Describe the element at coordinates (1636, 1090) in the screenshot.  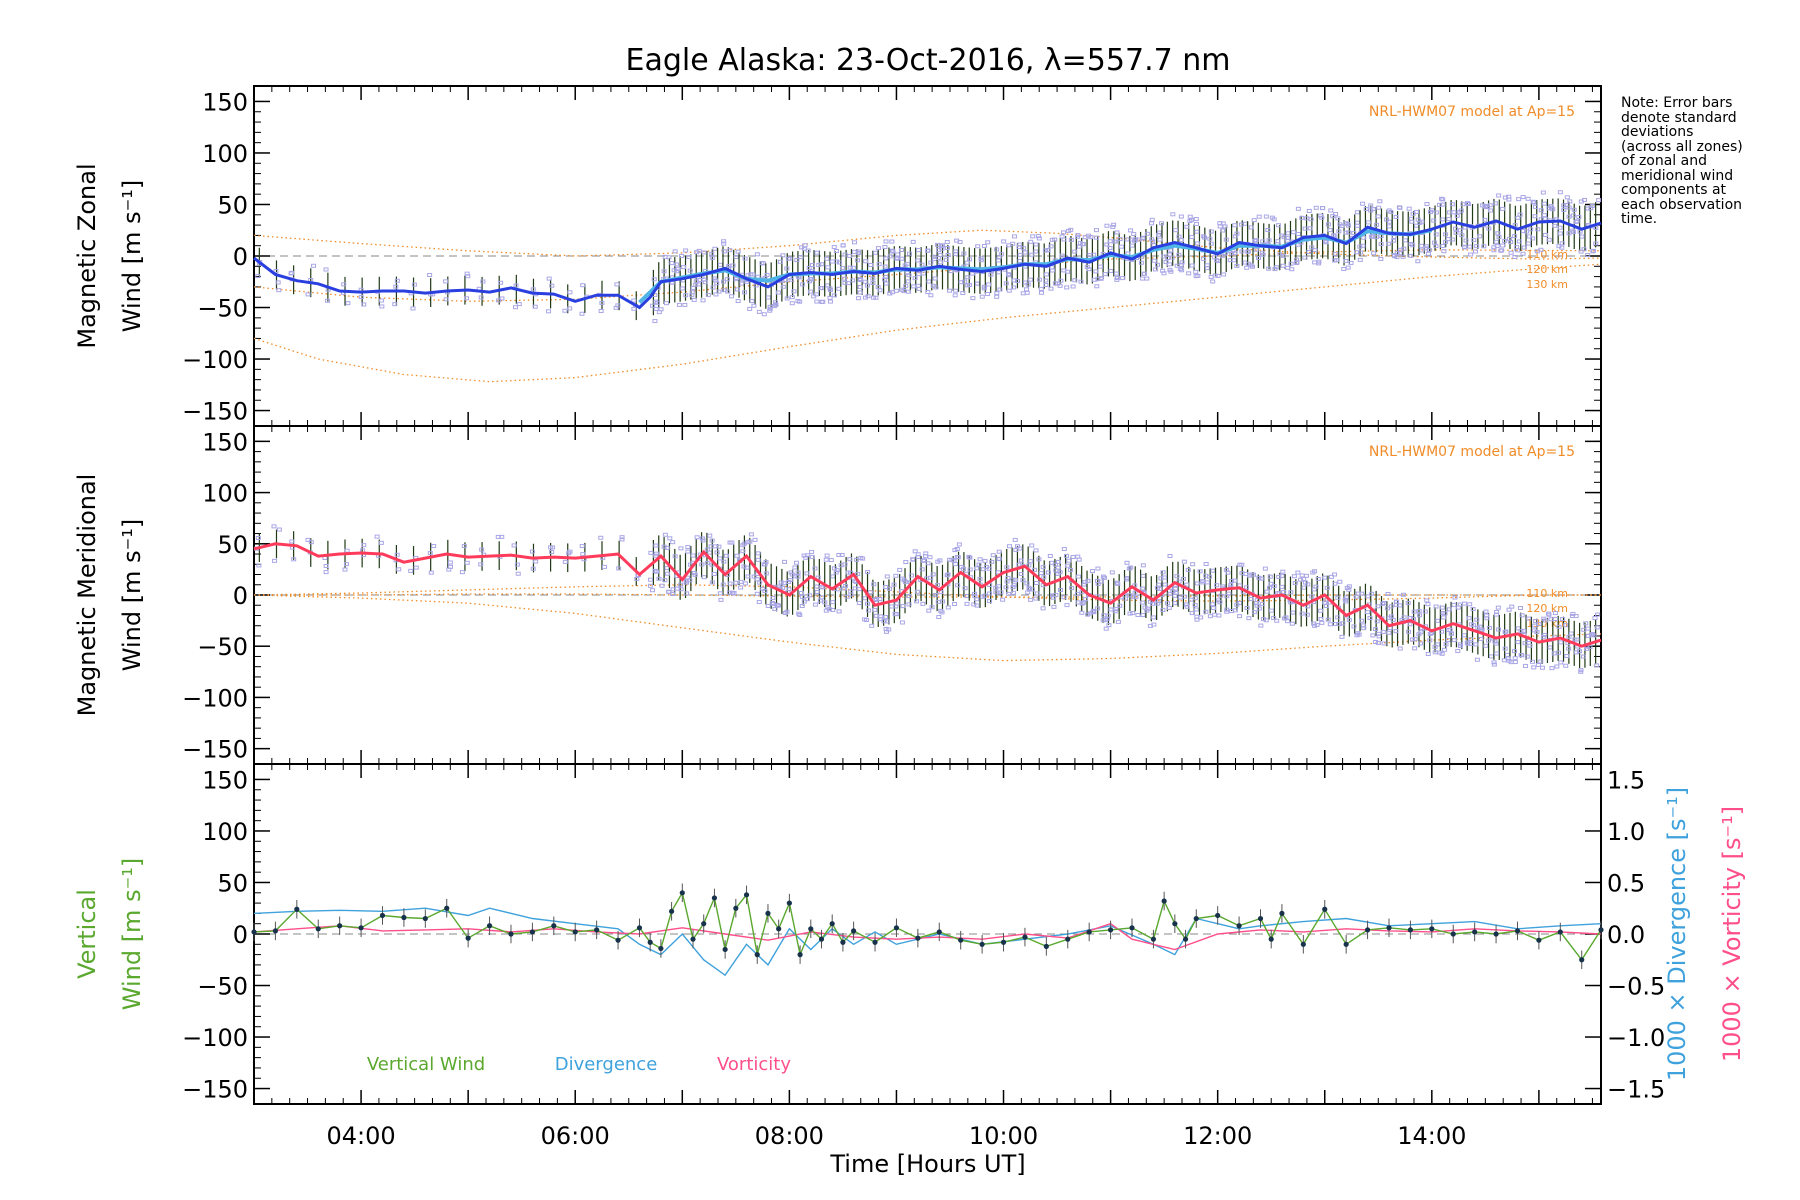
I see `y2-tick-label: −1.5` at that location.